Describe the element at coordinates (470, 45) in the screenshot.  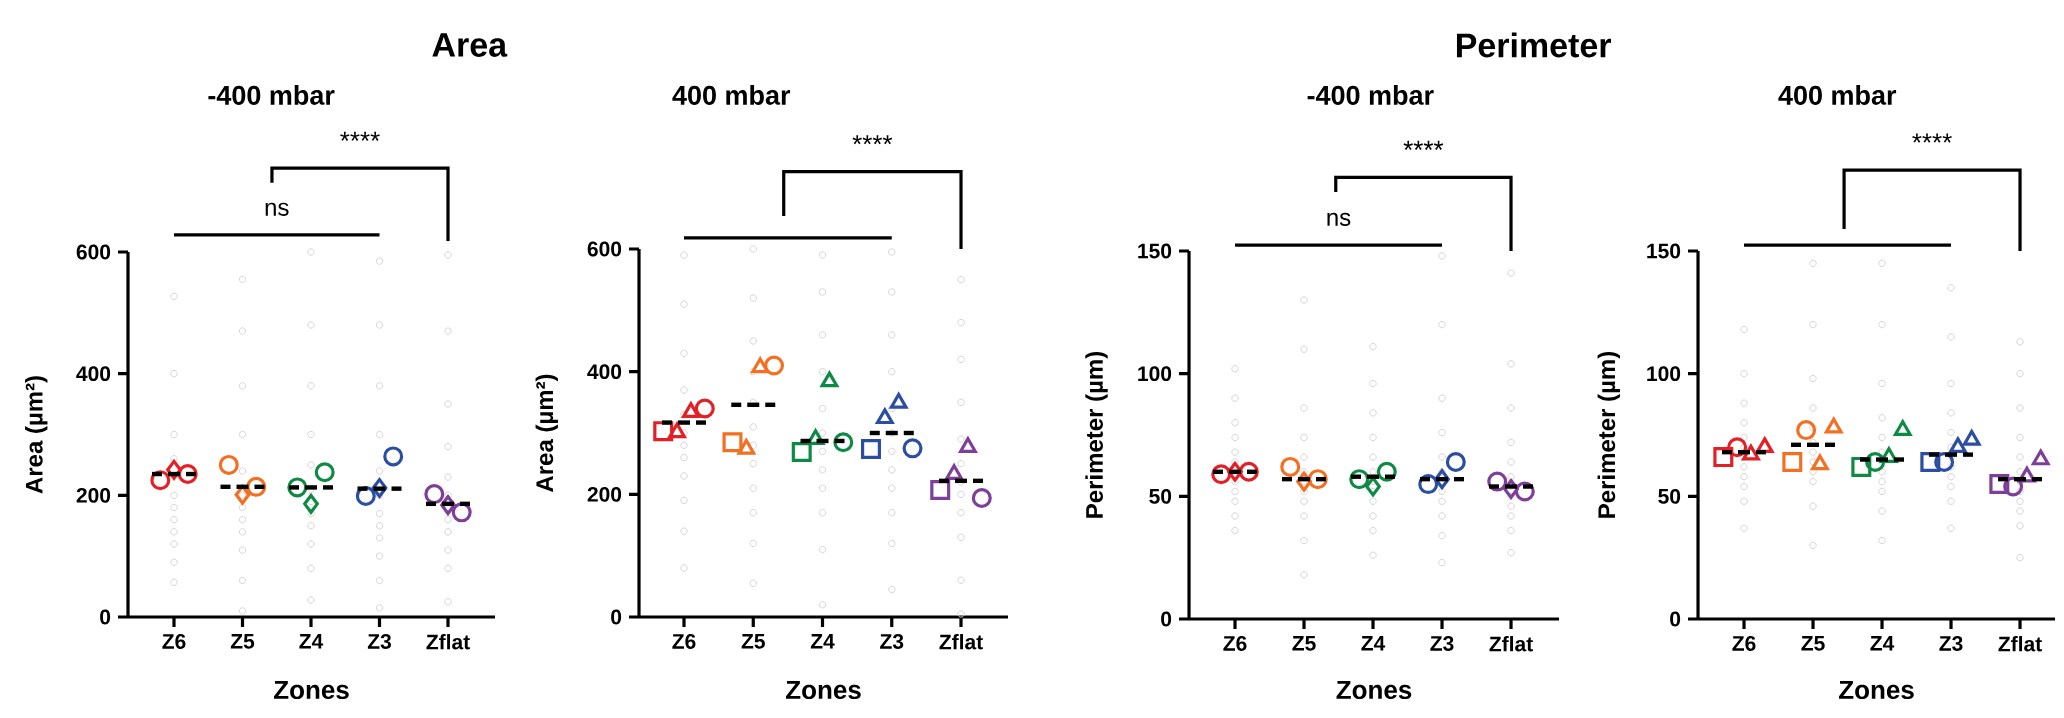
I see `chart-title: Area` at that location.